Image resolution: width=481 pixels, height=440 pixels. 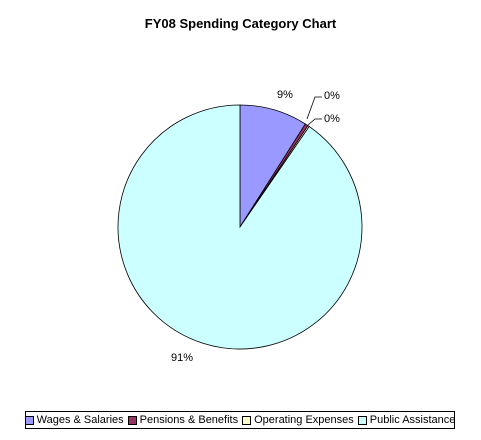 What do you see at coordinates (240, 23) in the screenshot?
I see `chart-title: FY08 Spending Category Chart` at bounding box center [240, 23].